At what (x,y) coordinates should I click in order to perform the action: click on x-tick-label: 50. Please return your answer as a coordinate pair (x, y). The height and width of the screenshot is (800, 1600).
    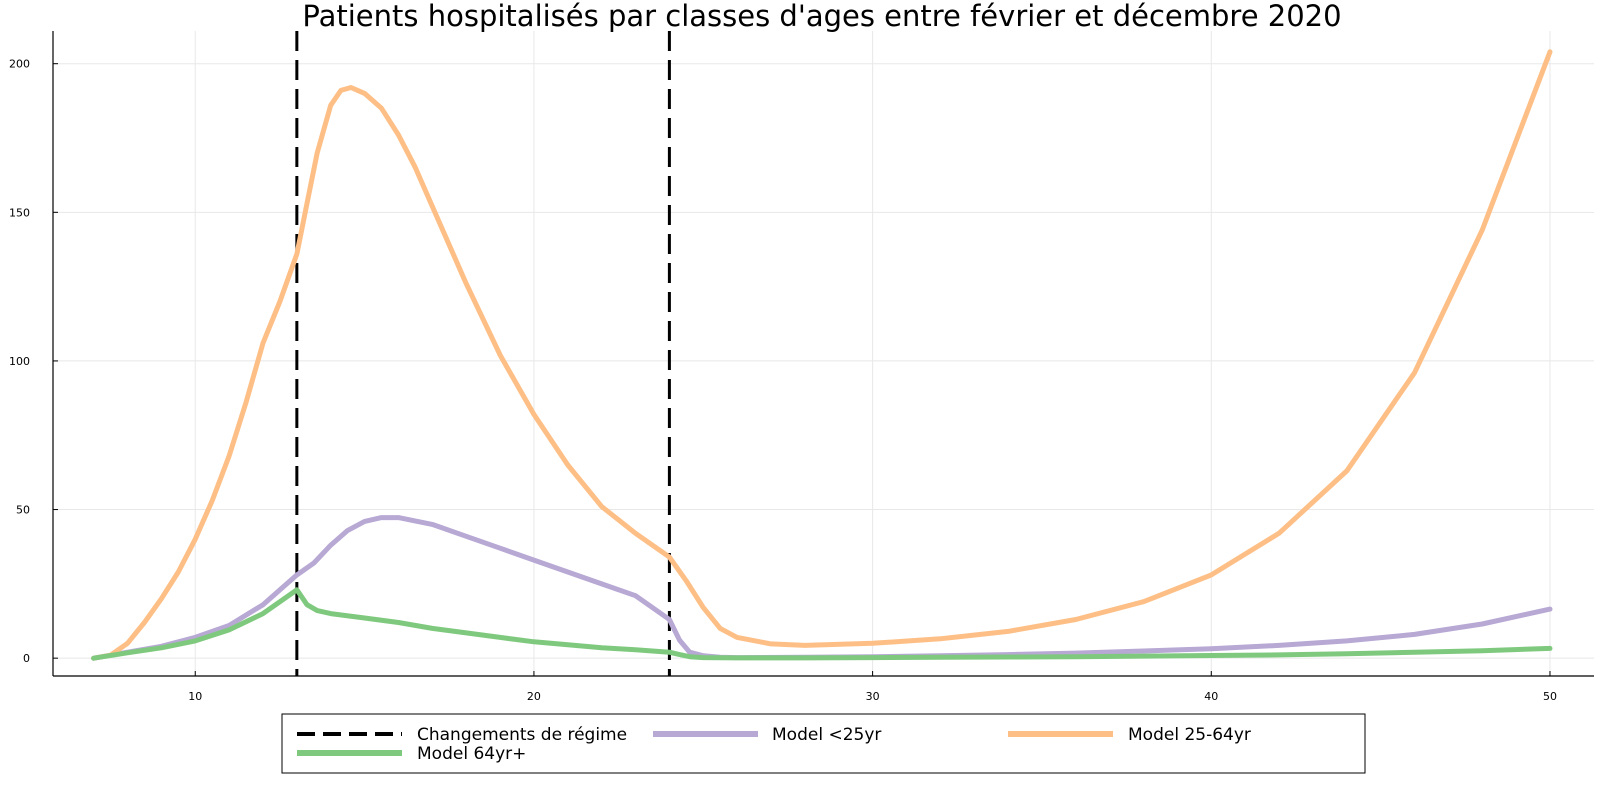
    Looking at the image, I should click on (1550, 696).